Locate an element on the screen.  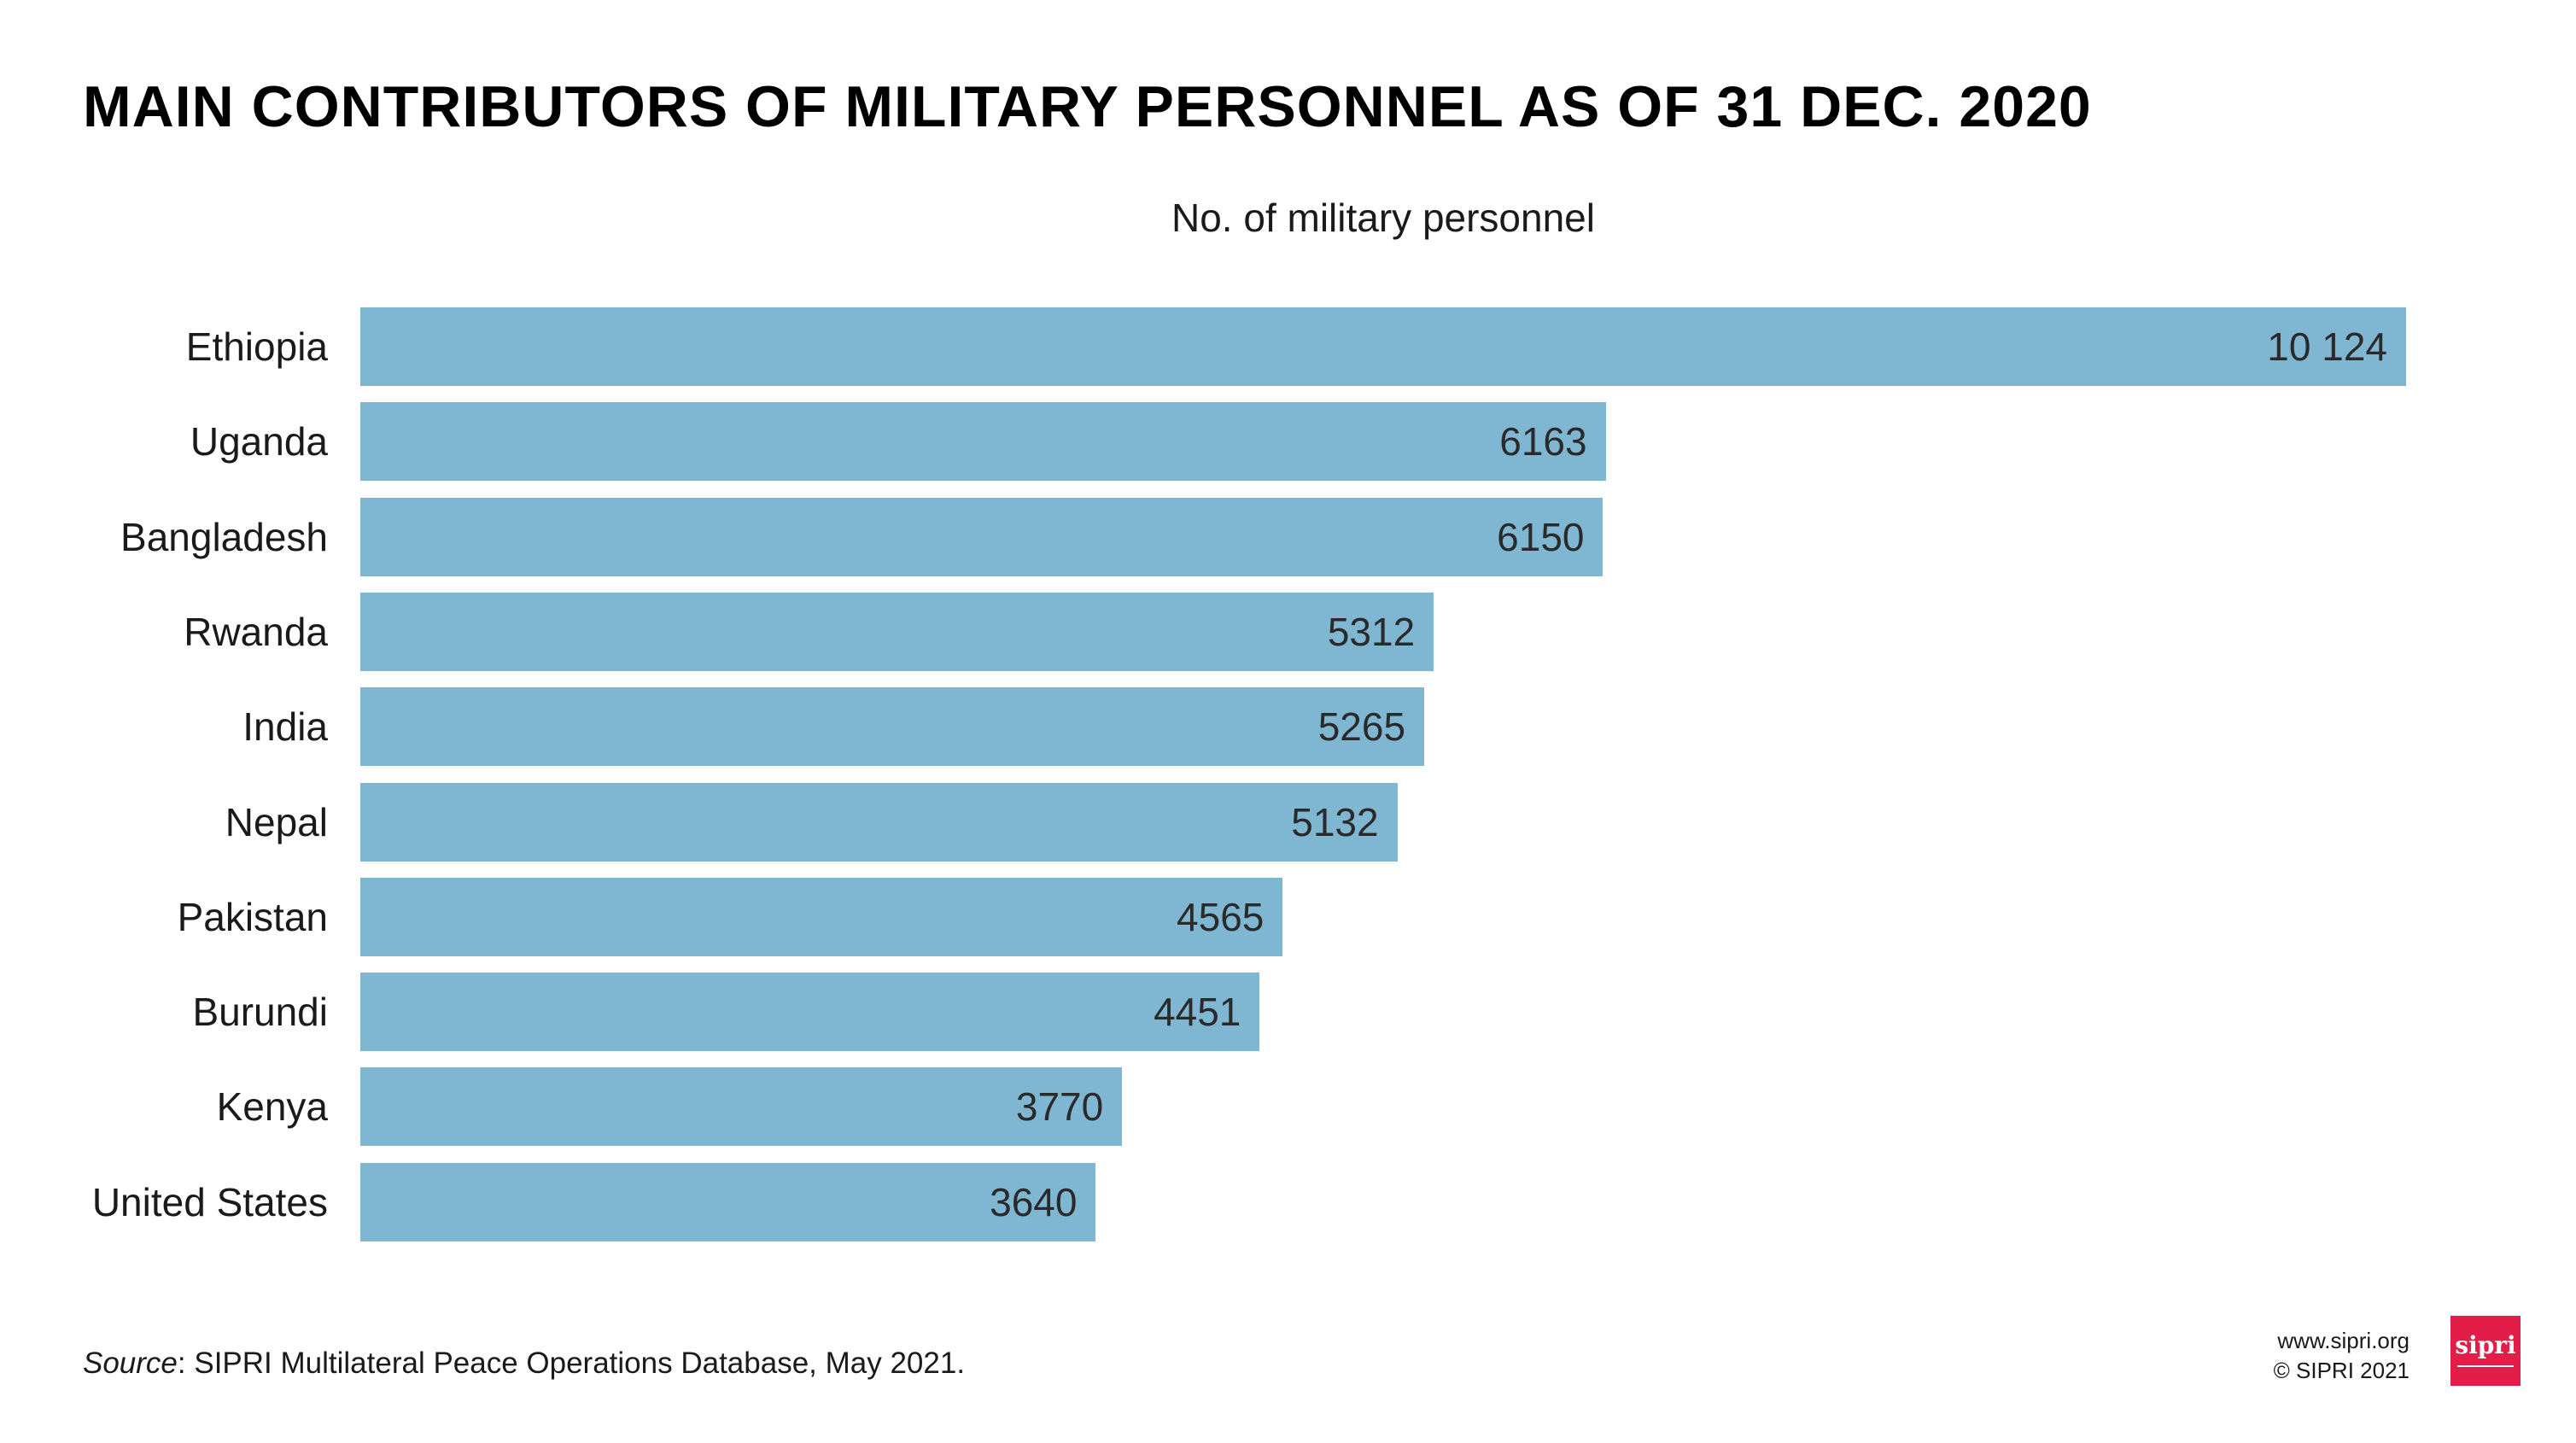
category-label: Pakistan is located at coordinates (252, 916).